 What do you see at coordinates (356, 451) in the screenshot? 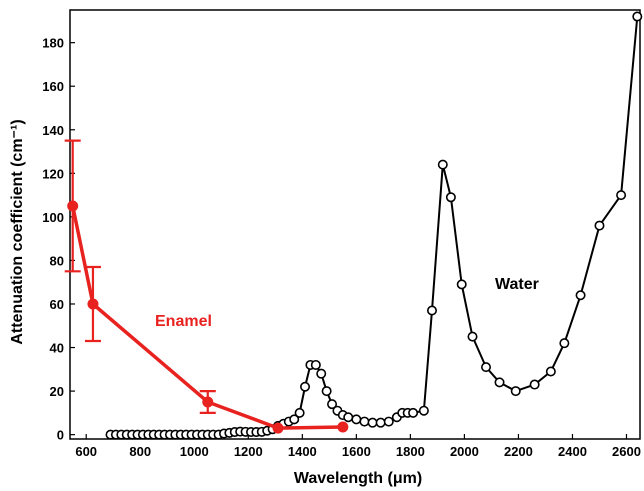
I see `x-tick-label: 1600` at bounding box center [356, 451].